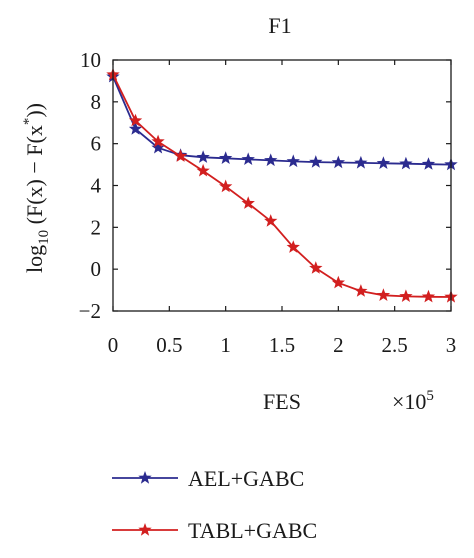 Image resolution: width=474 pixels, height=558 pixels. I want to click on y-tick-label: 8, so click(96, 102).